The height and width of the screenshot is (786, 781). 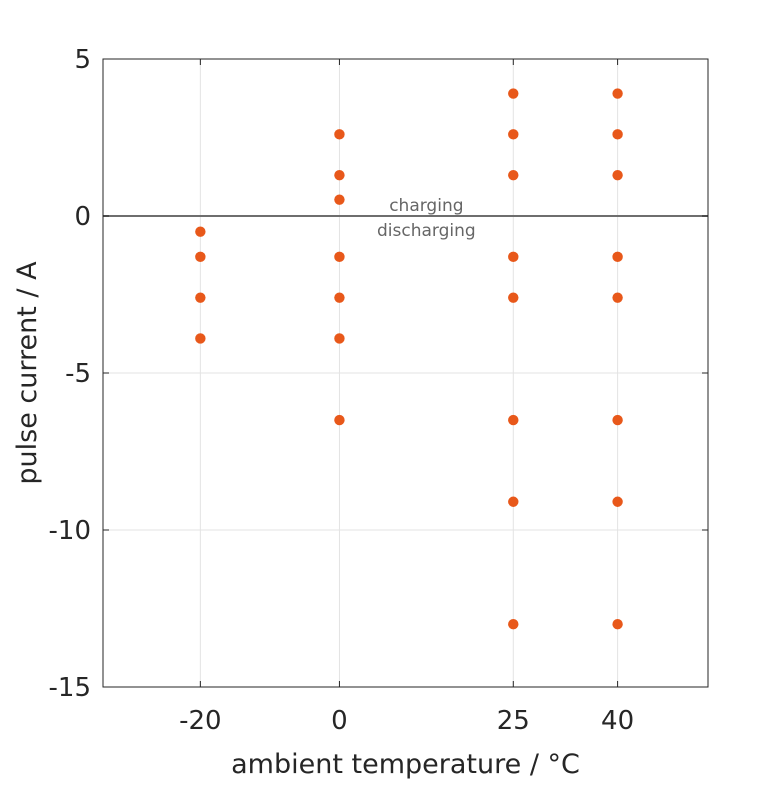 What do you see at coordinates (339, 721) in the screenshot?
I see `x-tick-label: 0` at bounding box center [339, 721].